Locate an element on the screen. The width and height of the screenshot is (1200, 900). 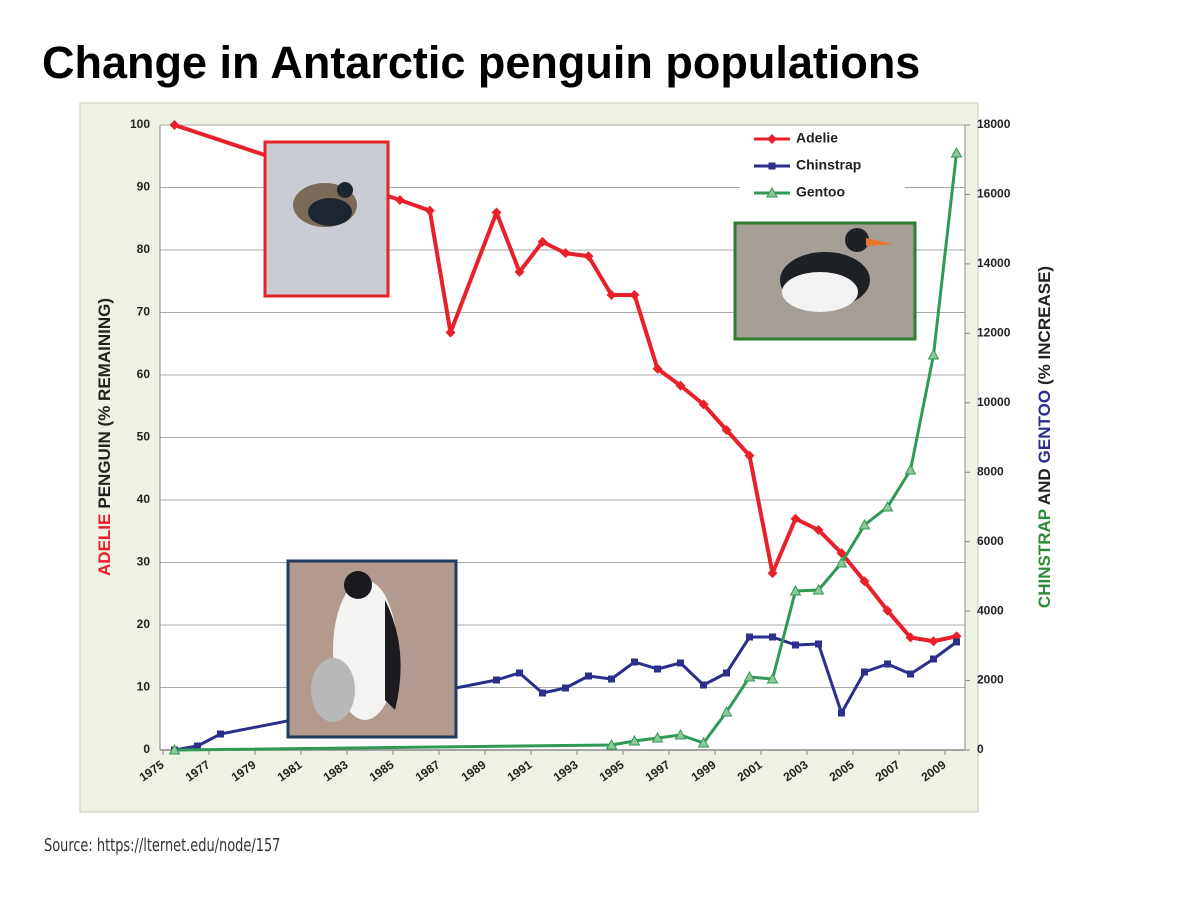
y2-tick-label: 2000 is located at coordinates (990, 680).